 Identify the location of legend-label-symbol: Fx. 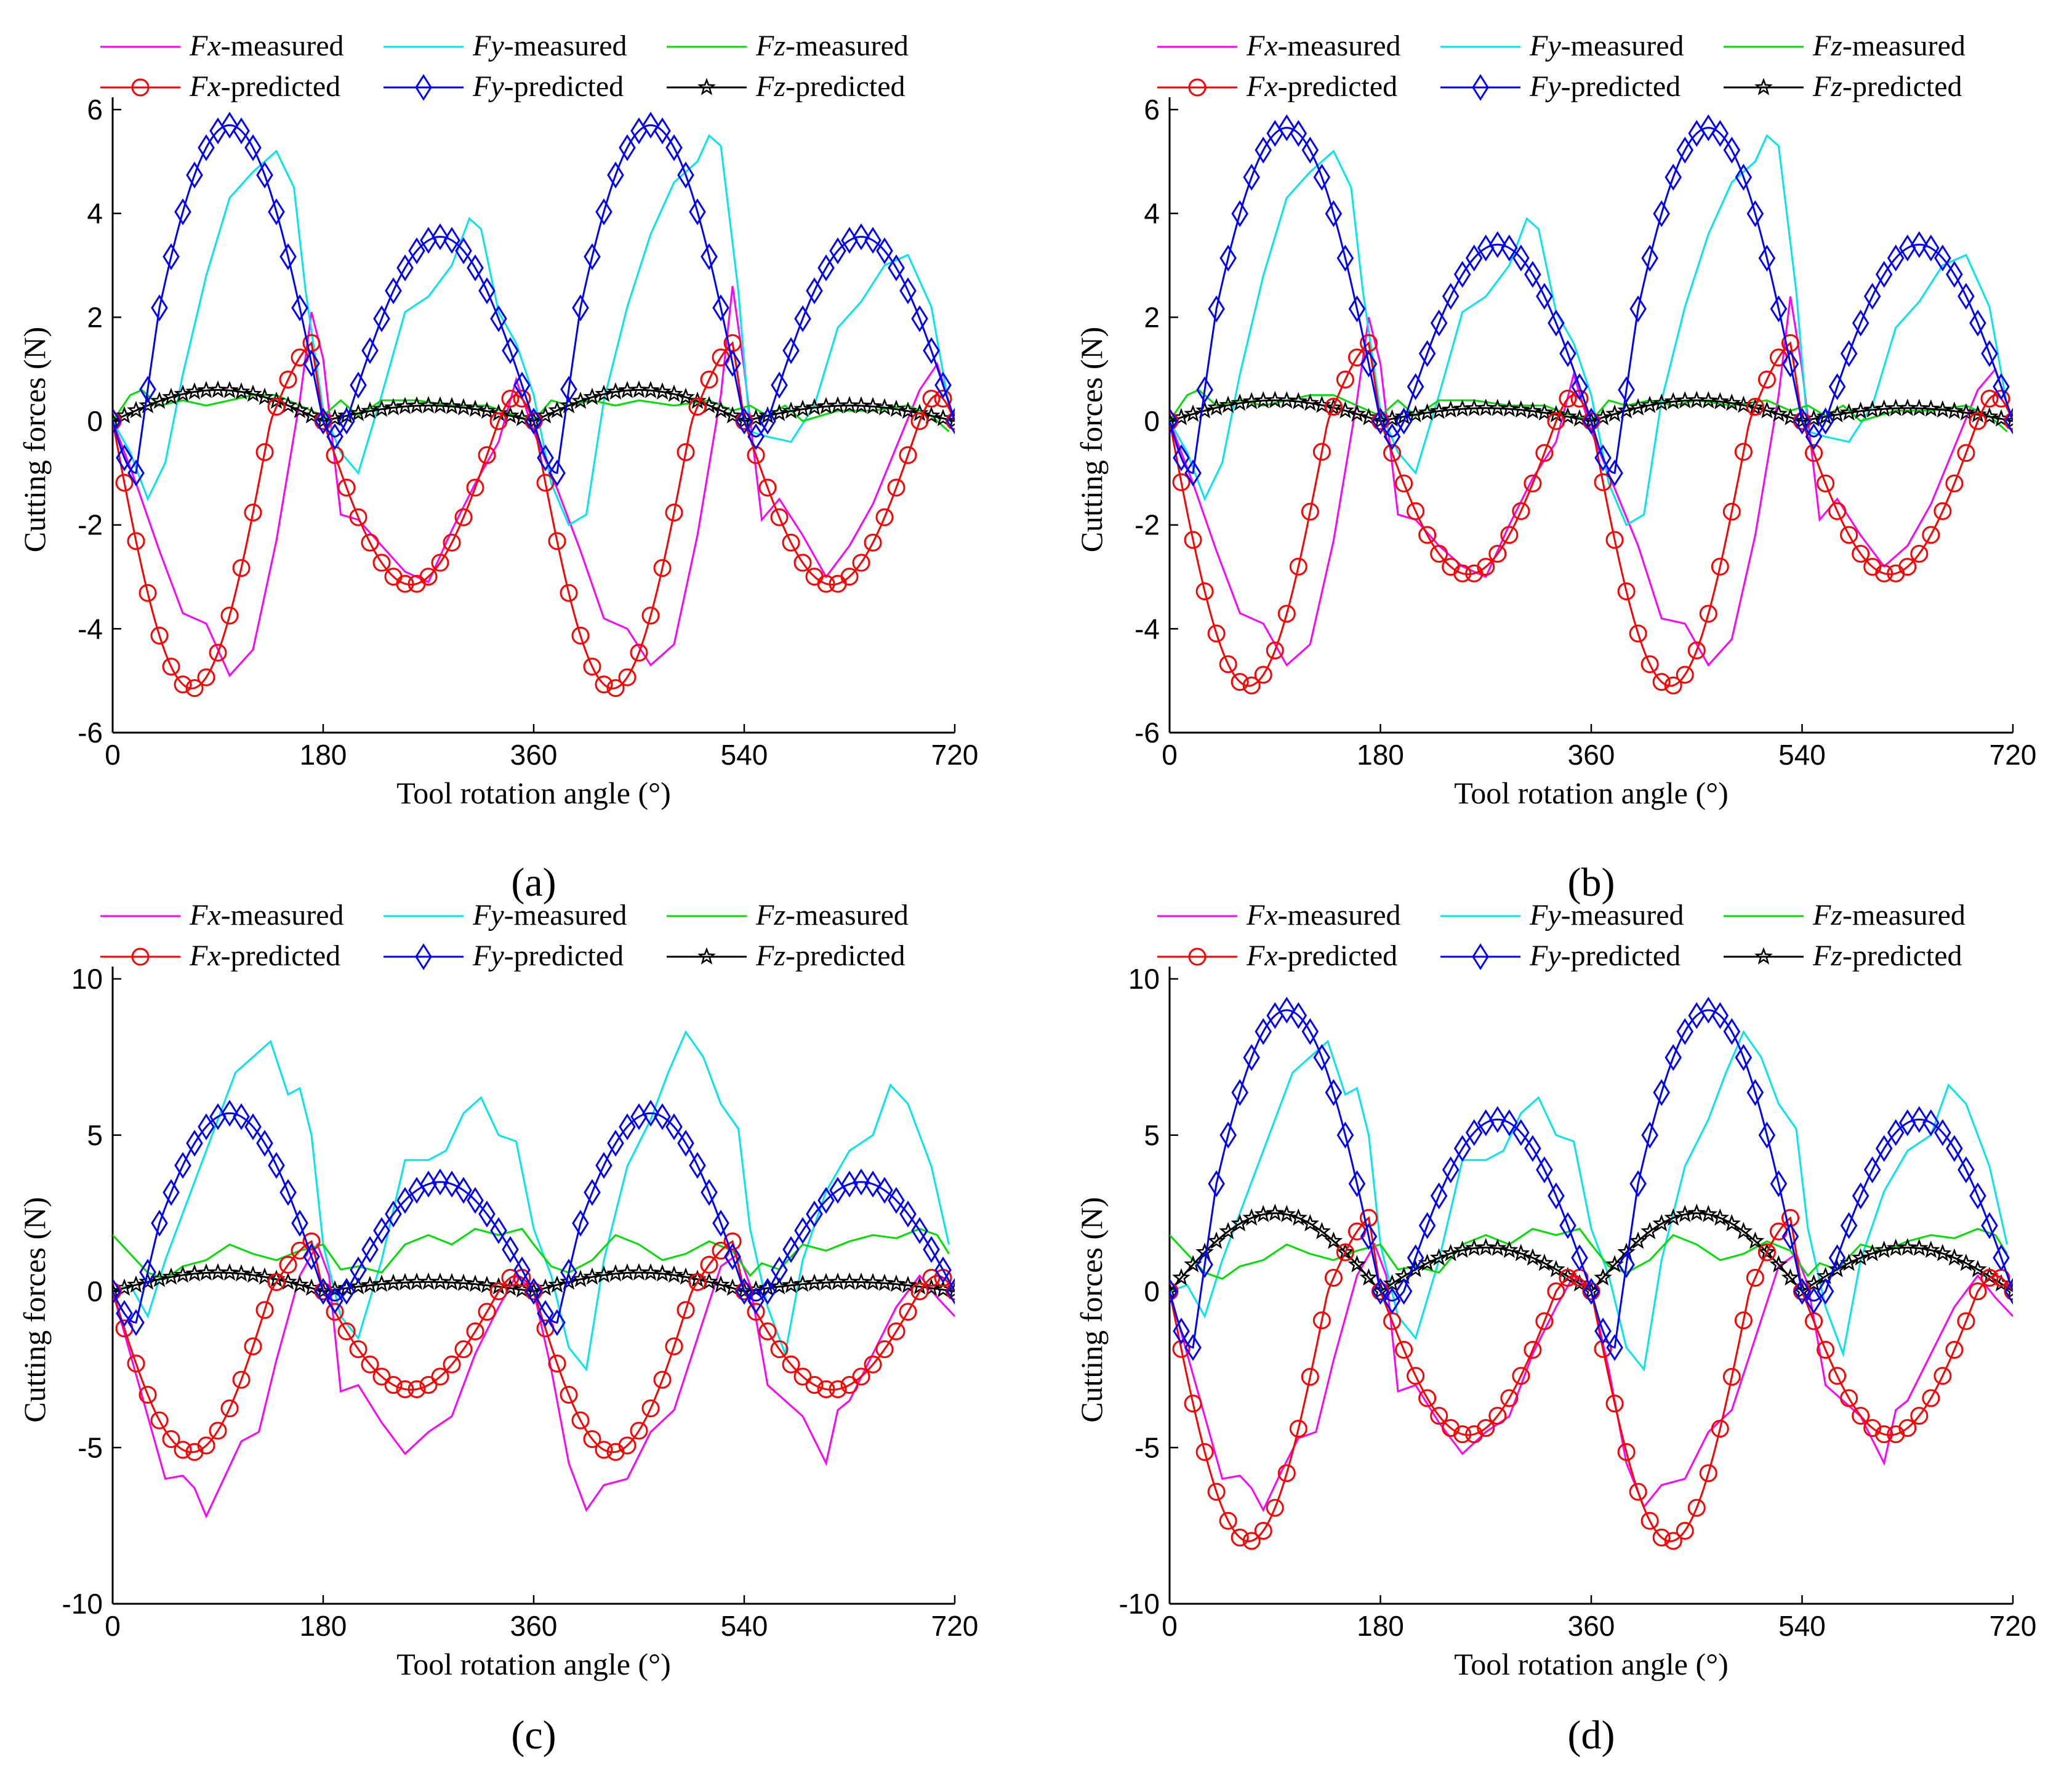
(1262, 46).